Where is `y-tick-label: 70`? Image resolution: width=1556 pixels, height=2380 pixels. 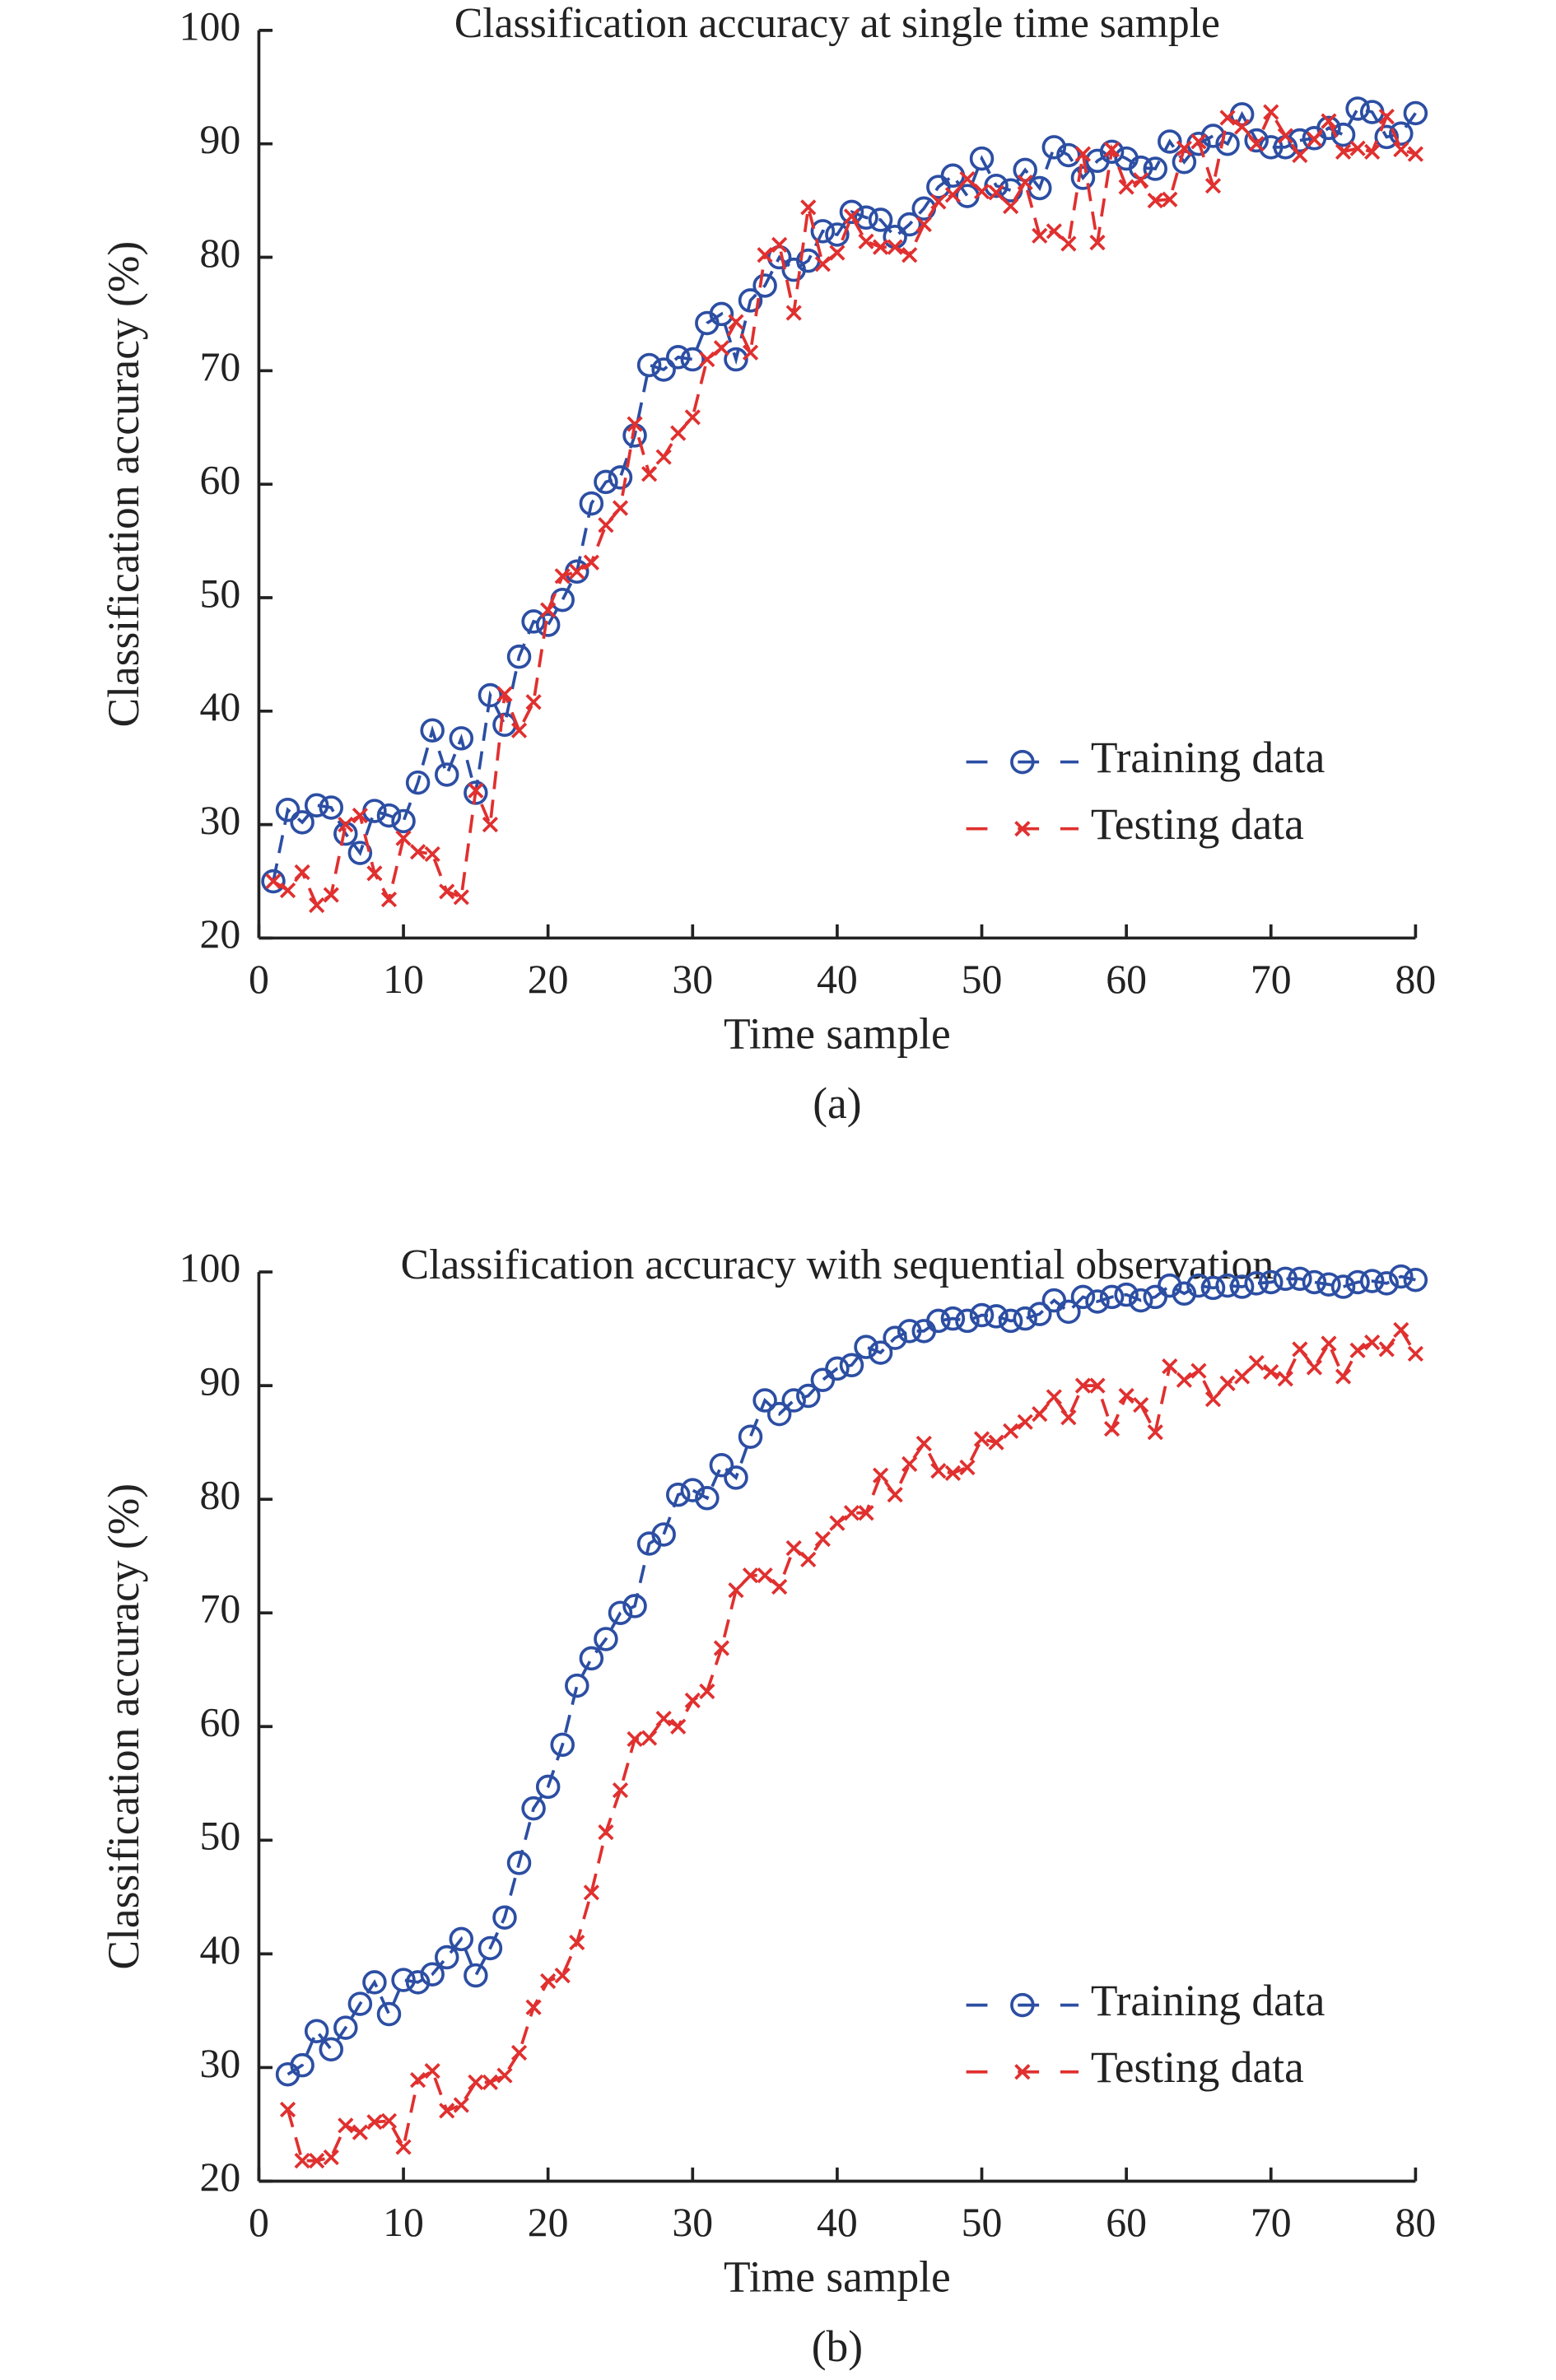
y-tick-label: 70 is located at coordinates (220, 1609).